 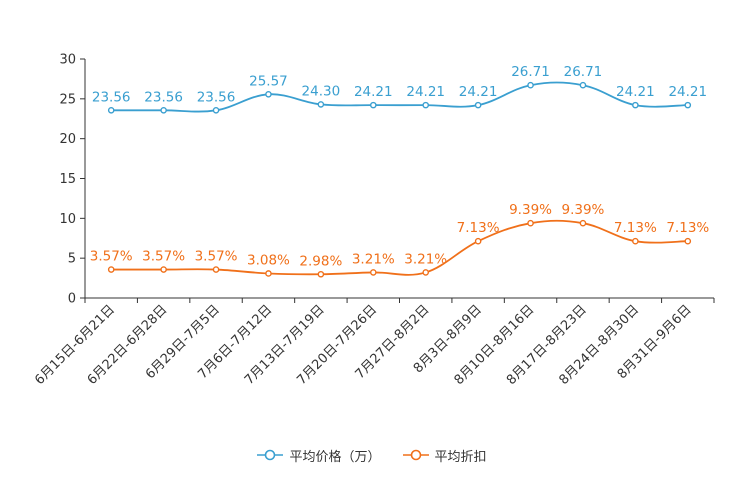 What do you see at coordinates (321, 91) in the screenshot?
I see `data-label: 24.30` at bounding box center [321, 91].